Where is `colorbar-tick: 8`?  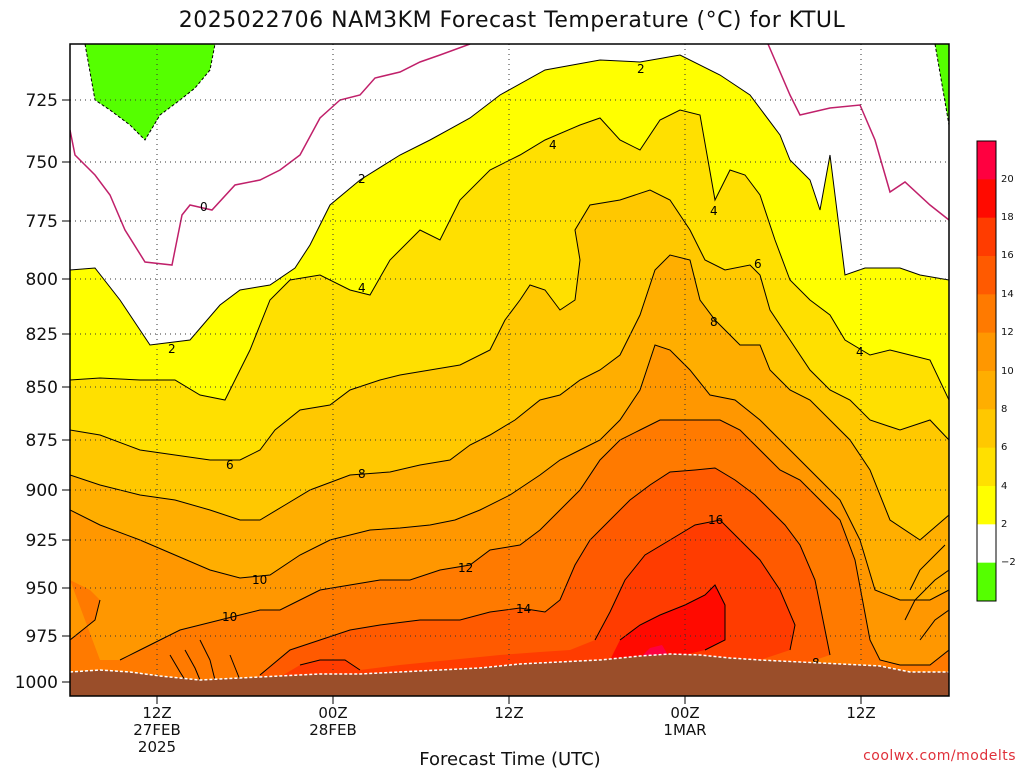
colorbar-tick: 8 is located at coordinates (1004, 409).